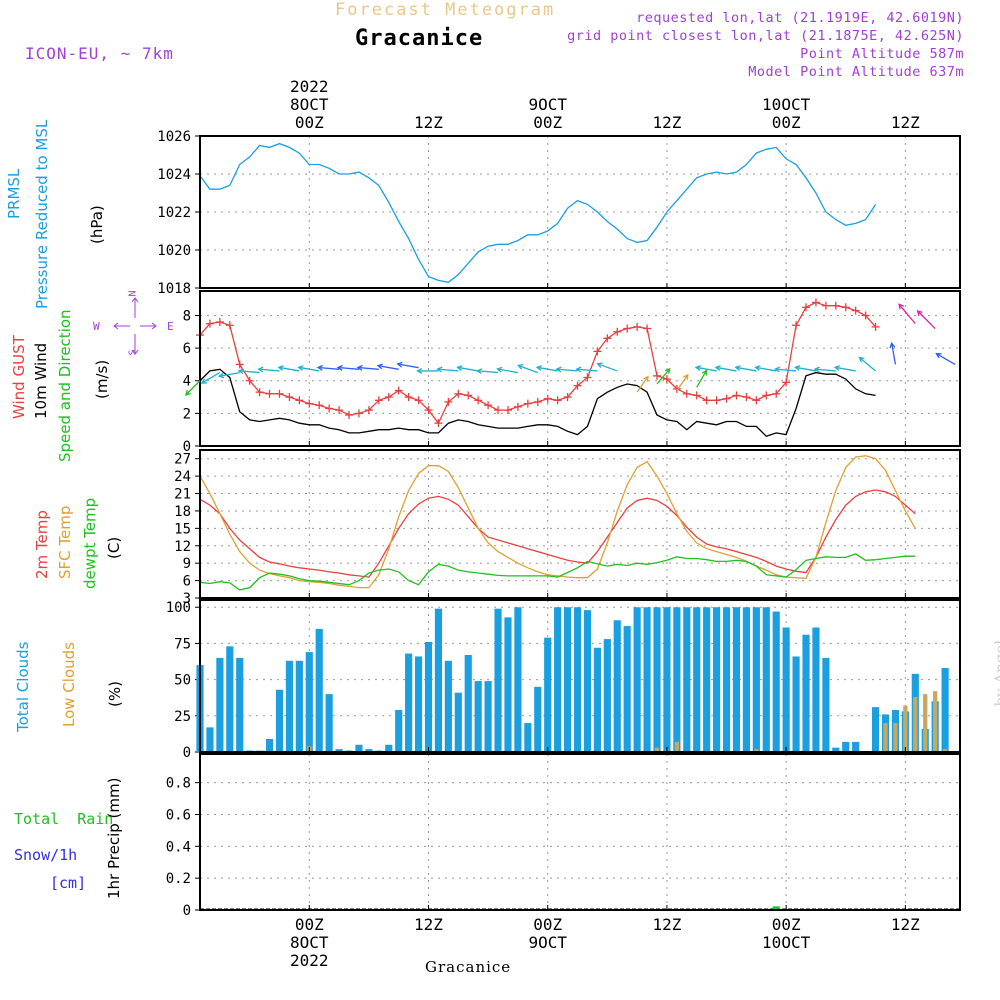  Describe the element at coordinates (170, 326) in the screenshot. I see `compass-e: E` at that location.